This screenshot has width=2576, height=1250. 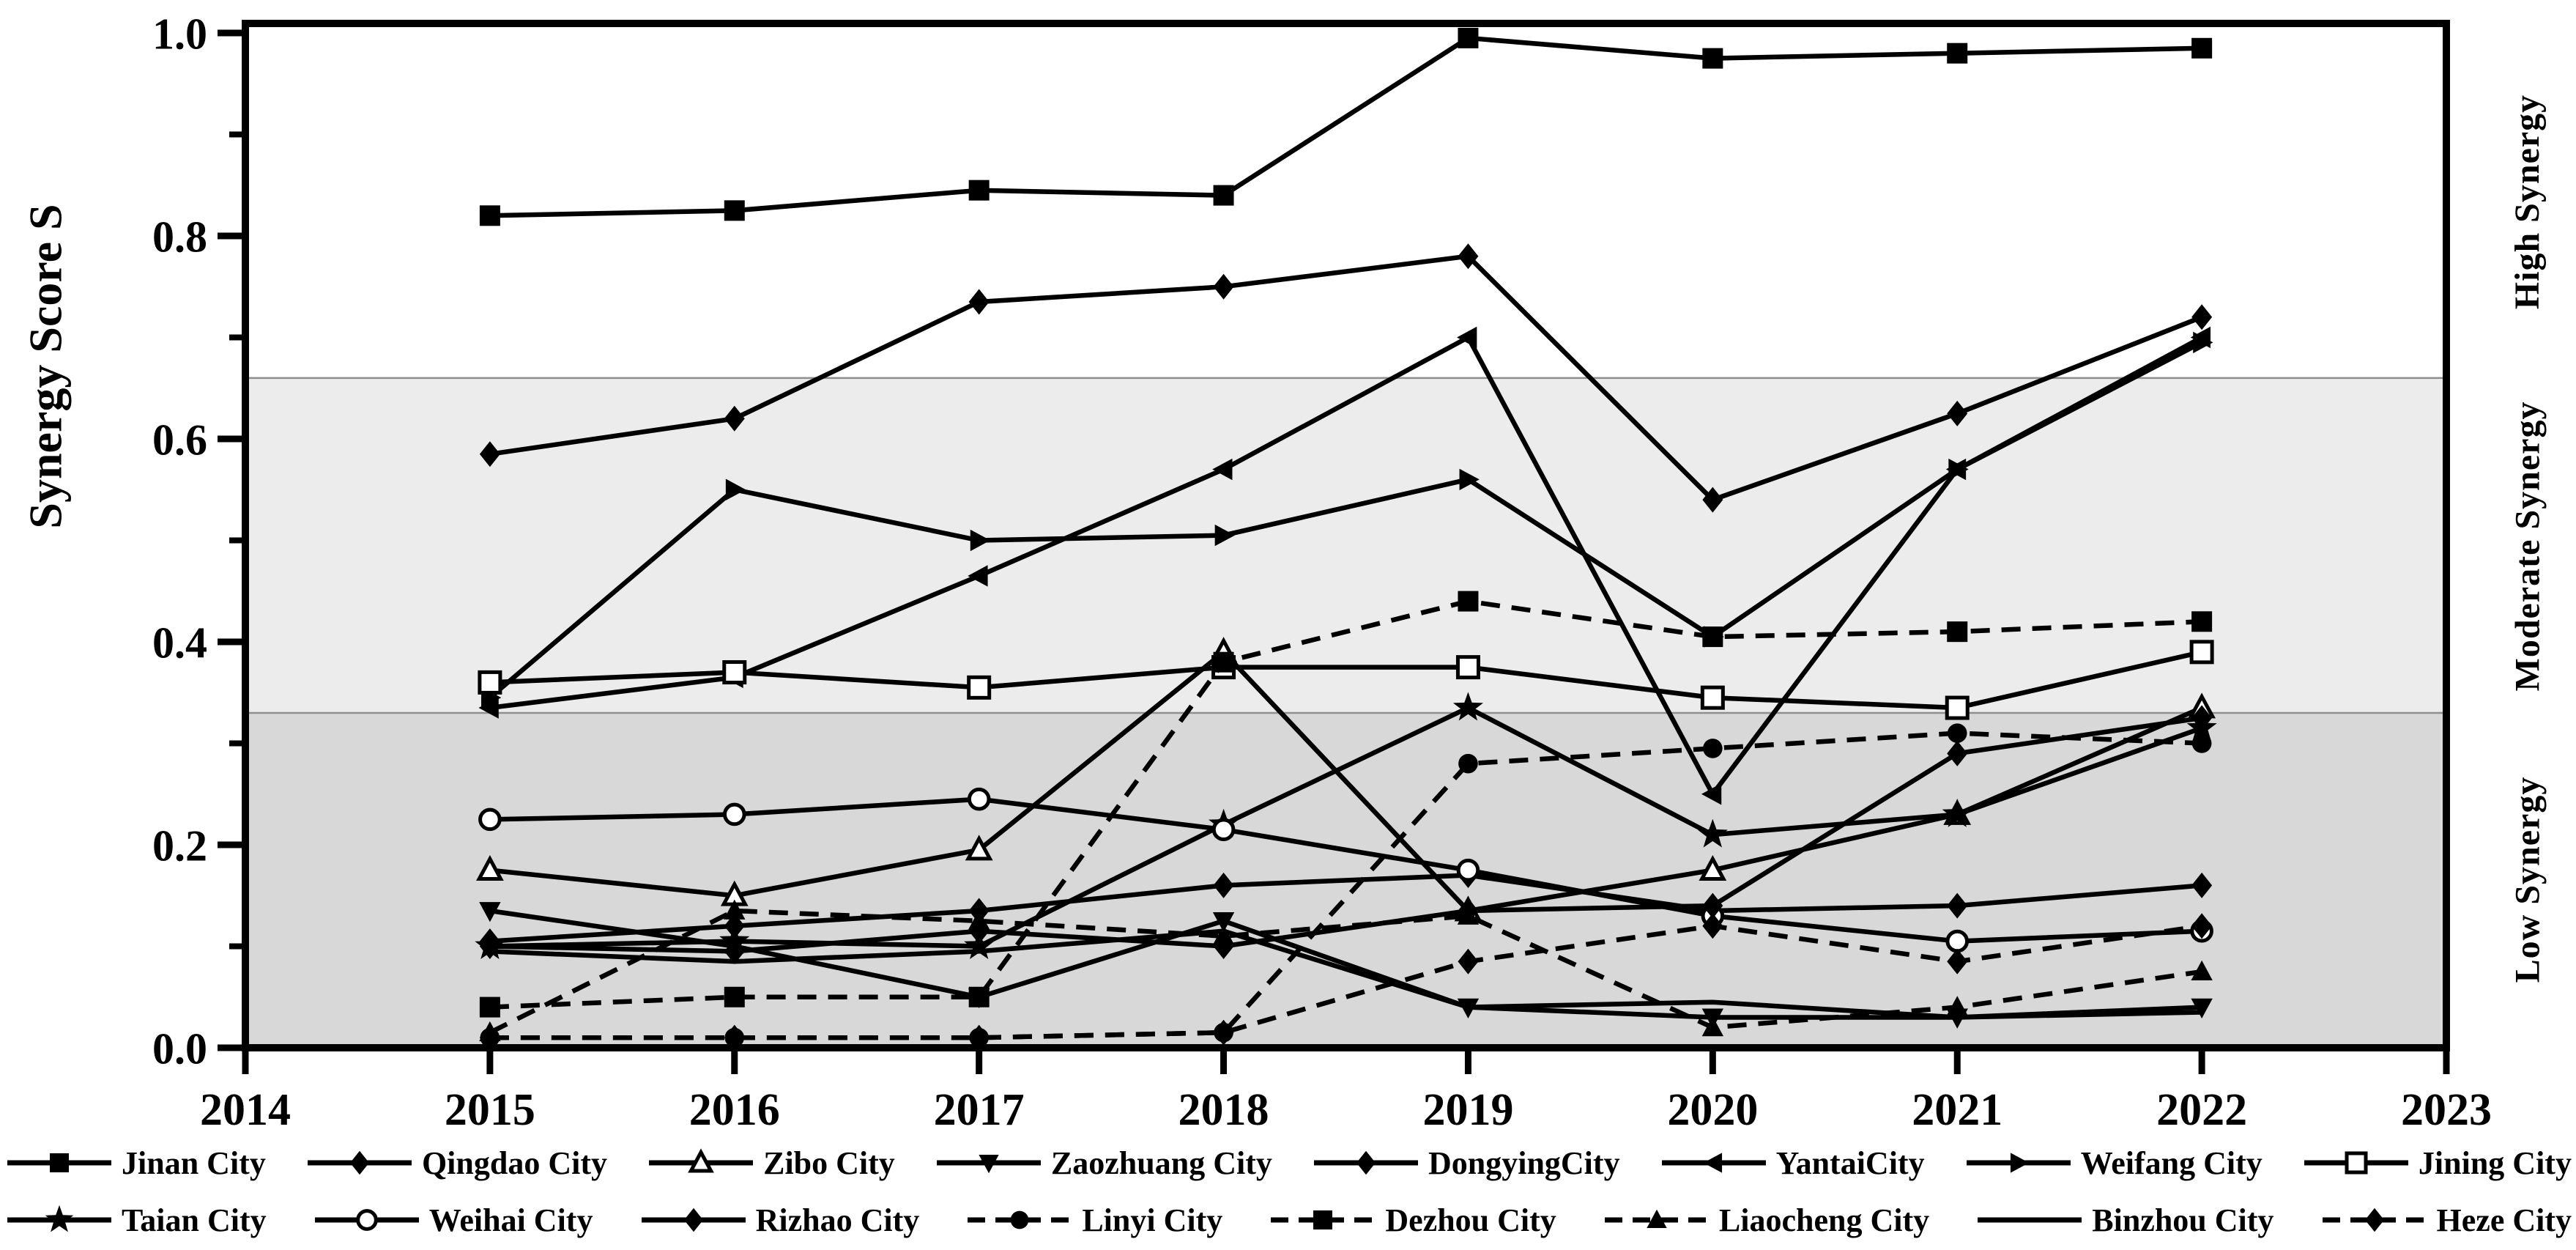 I want to click on legend-label: Liaocheng City, so click(x=1824, y=1220).